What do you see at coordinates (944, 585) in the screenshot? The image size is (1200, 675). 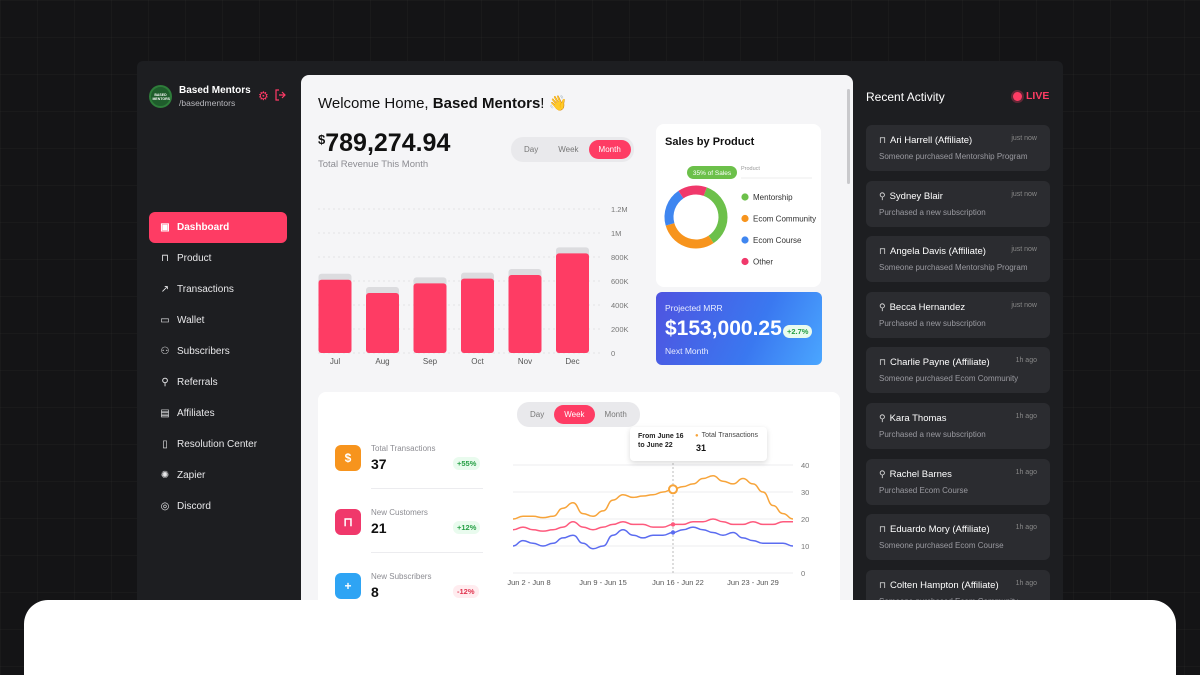 I see `activity-name: Colten Hampton (Affiliate)` at bounding box center [944, 585].